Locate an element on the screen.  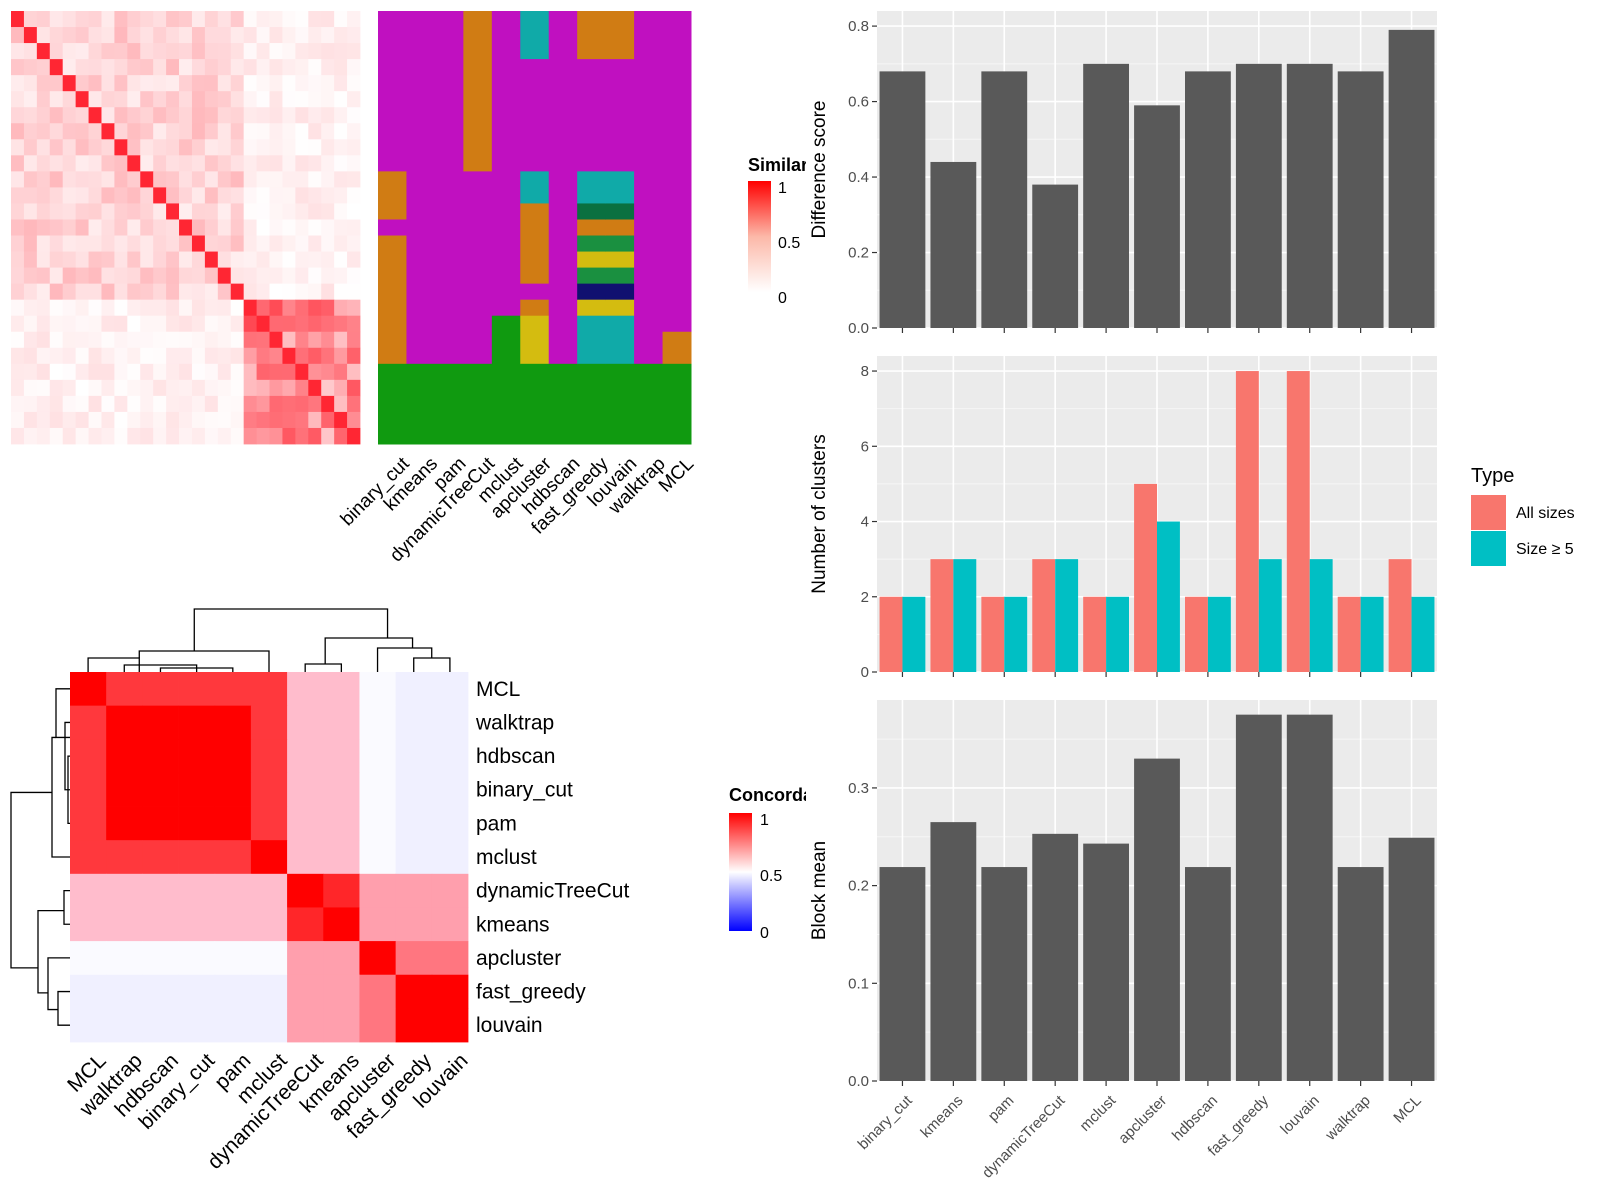
bar-size-ge5 is located at coordinates (1219, 634).